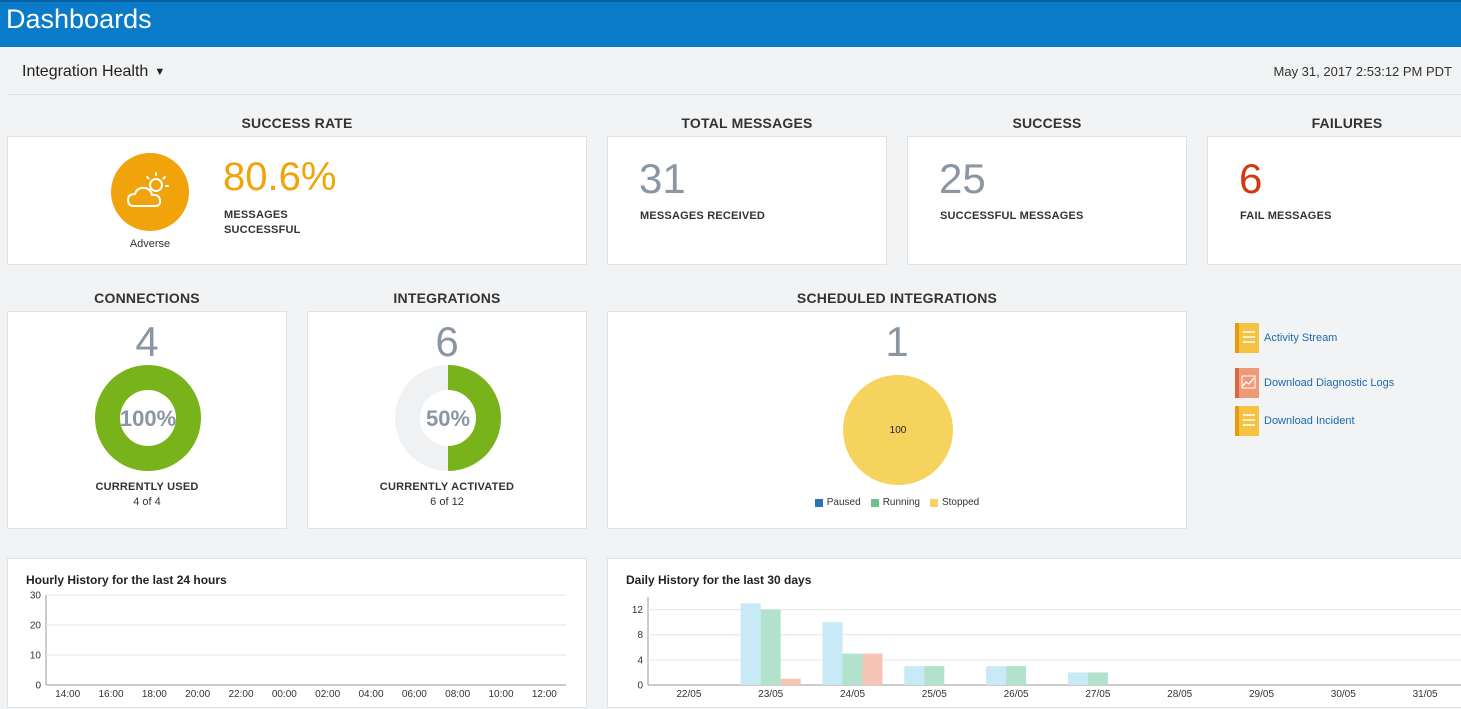  Describe the element at coordinates (197, 694) in the screenshot. I see `x-tick-label: 20:00` at that location.